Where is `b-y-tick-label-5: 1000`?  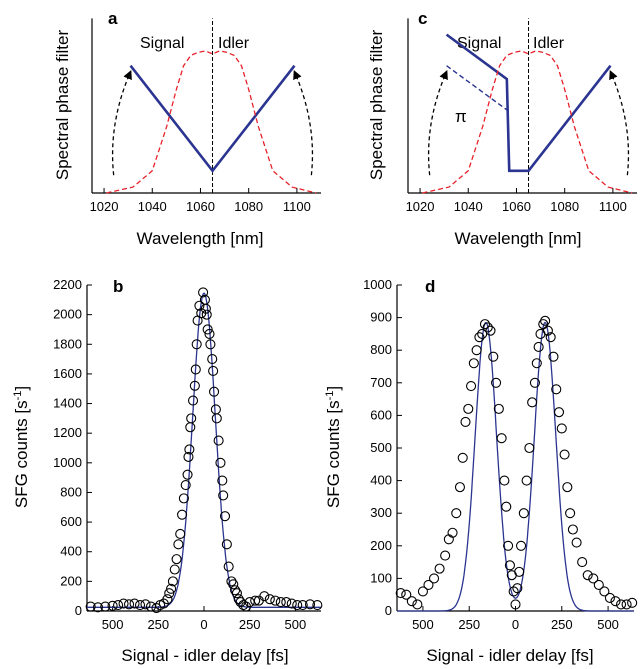 b-y-tick-label-5: 1000 is located at coordinates (67, 462).